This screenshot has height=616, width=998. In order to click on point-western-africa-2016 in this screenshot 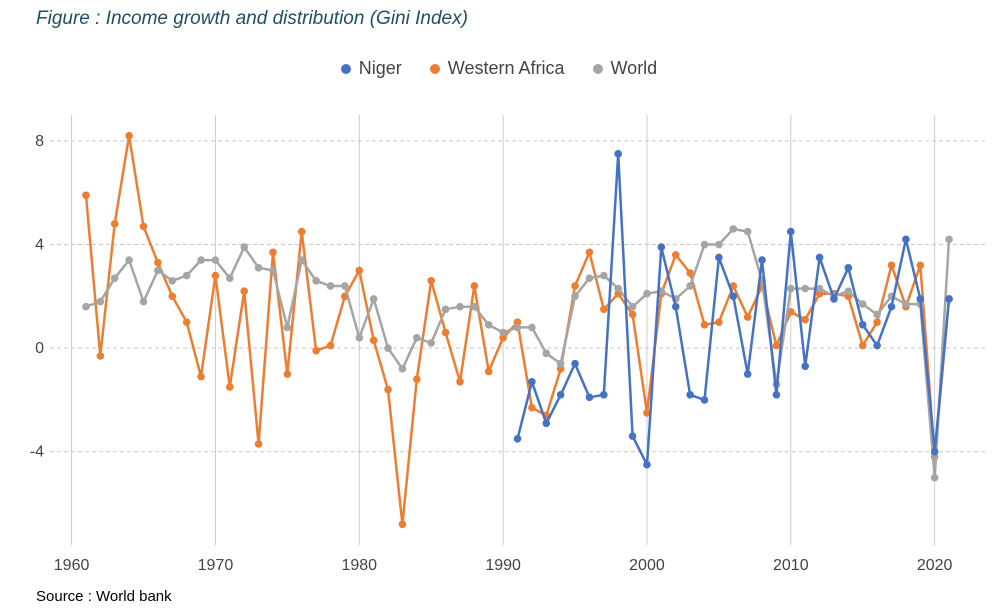, I will do `click(877, 322)`.